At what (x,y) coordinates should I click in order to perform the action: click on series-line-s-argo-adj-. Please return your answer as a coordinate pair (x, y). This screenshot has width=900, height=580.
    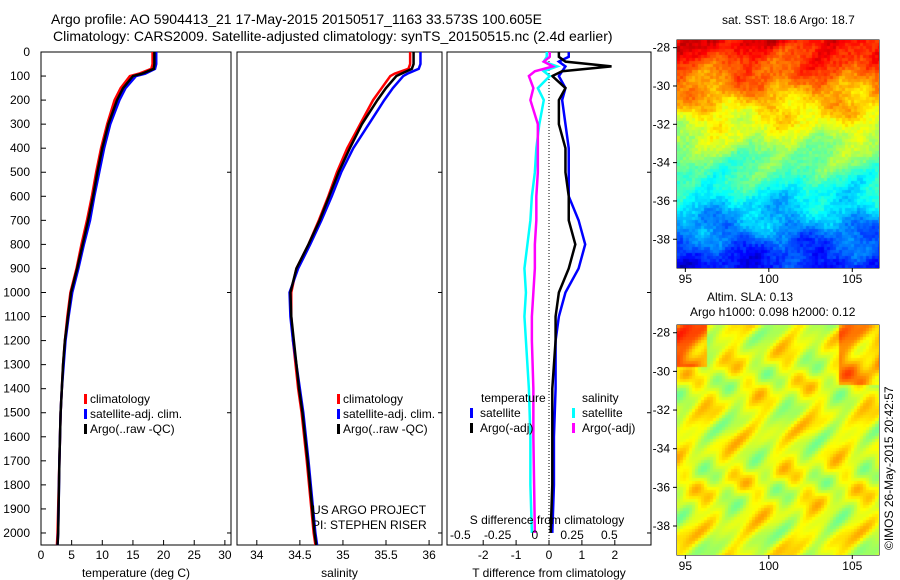
    Looking at the image, I should click on (542, 292).